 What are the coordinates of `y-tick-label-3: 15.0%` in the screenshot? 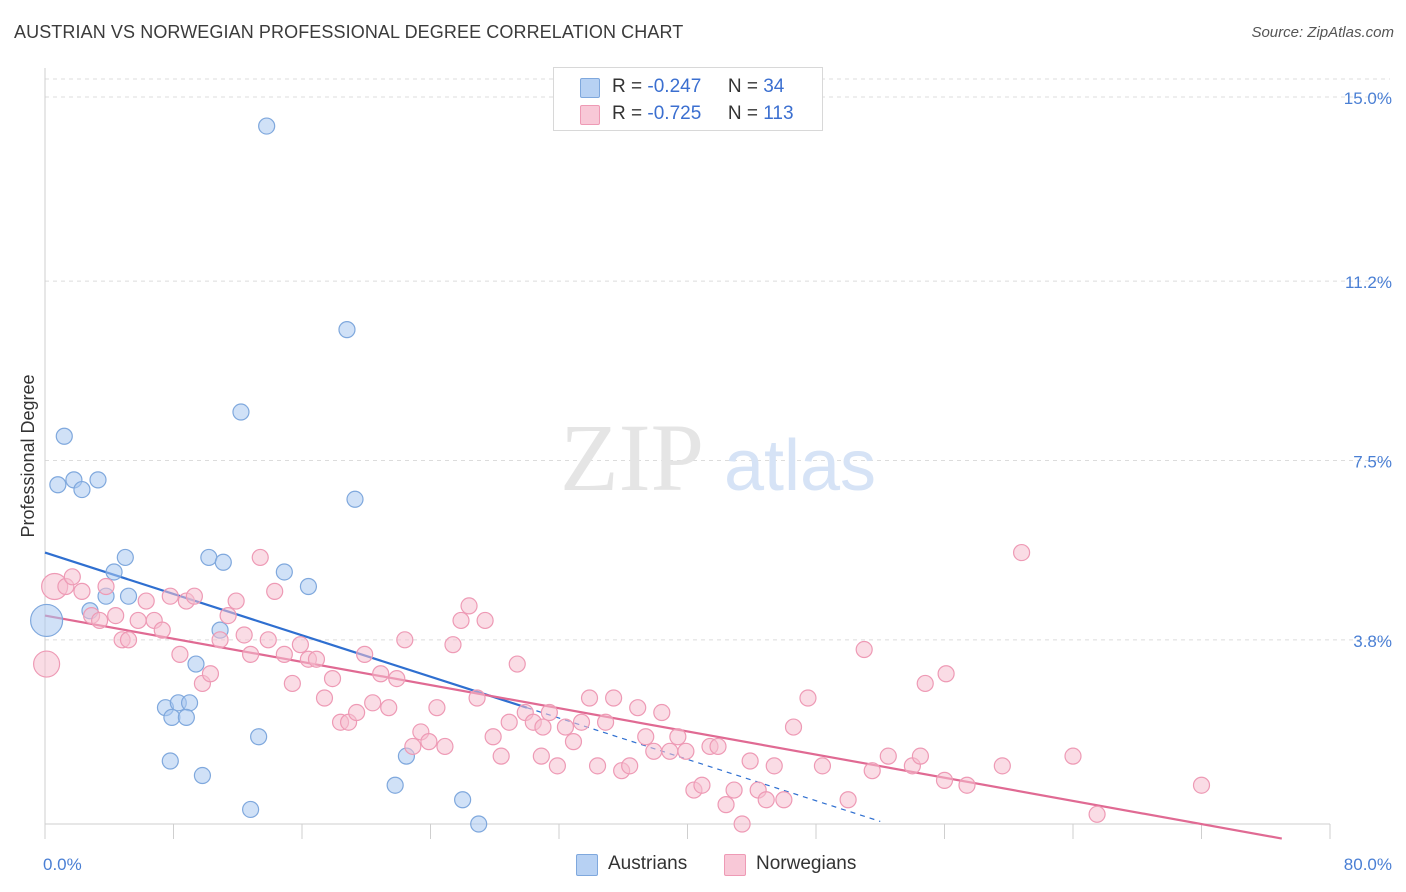 It's located at (1368, 98).